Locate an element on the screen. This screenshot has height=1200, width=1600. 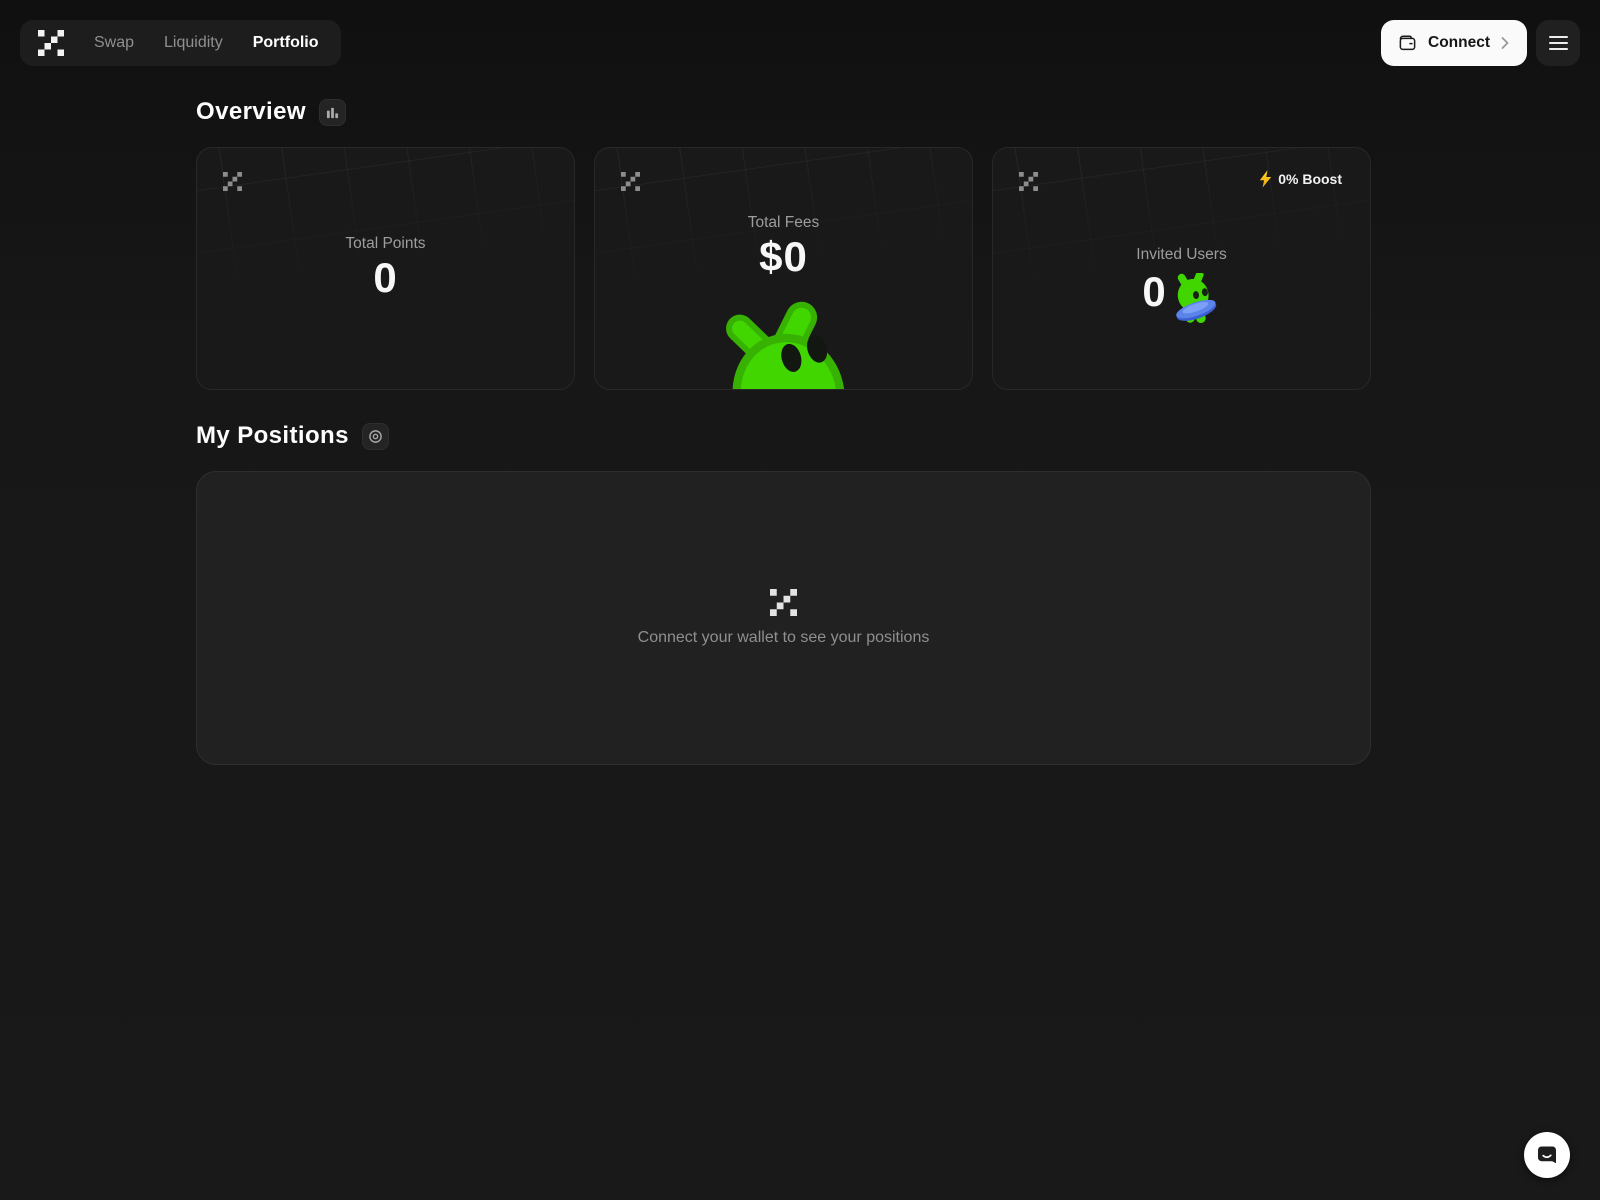
toggle-visibility-button is located at coordinates (375, 436).